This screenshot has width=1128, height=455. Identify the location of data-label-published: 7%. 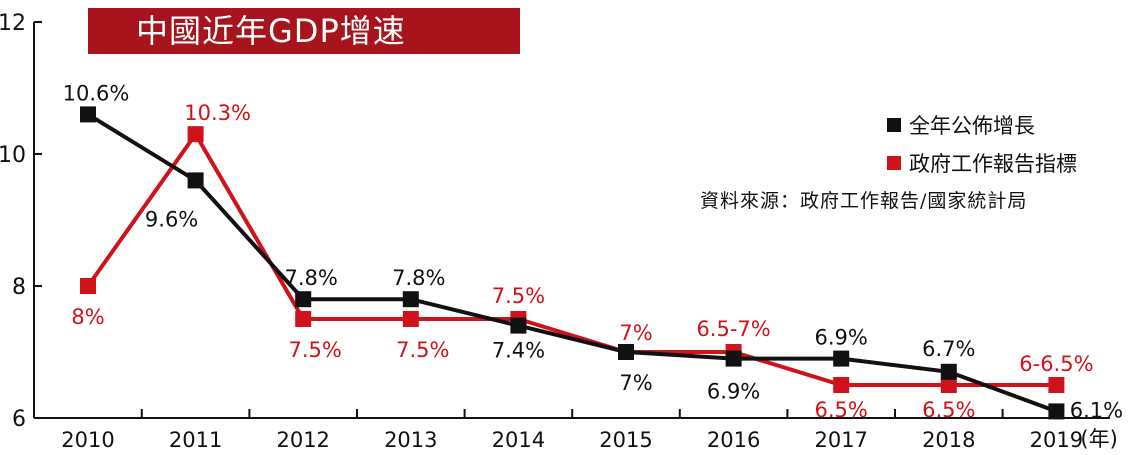
(635, 383).